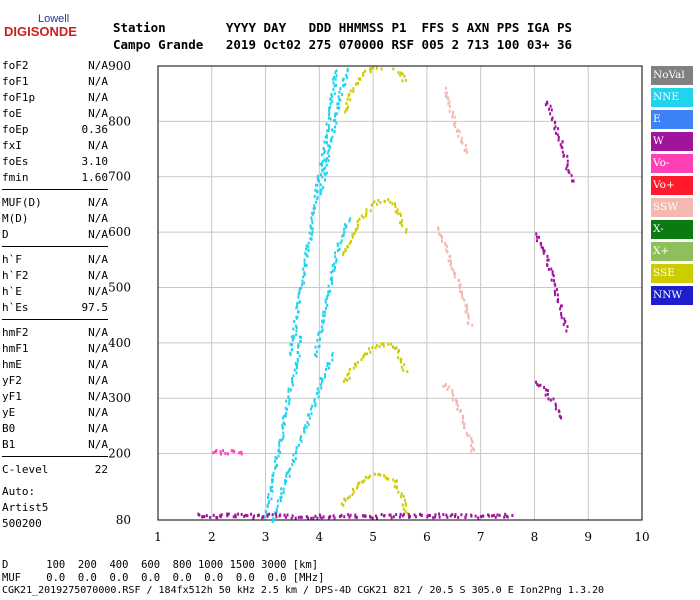 The image size is (700, 600). What do you see at coordinates (119, 177) in the screenshot?
I see `y-tick-label: 700` at bounding box center [119, 177].